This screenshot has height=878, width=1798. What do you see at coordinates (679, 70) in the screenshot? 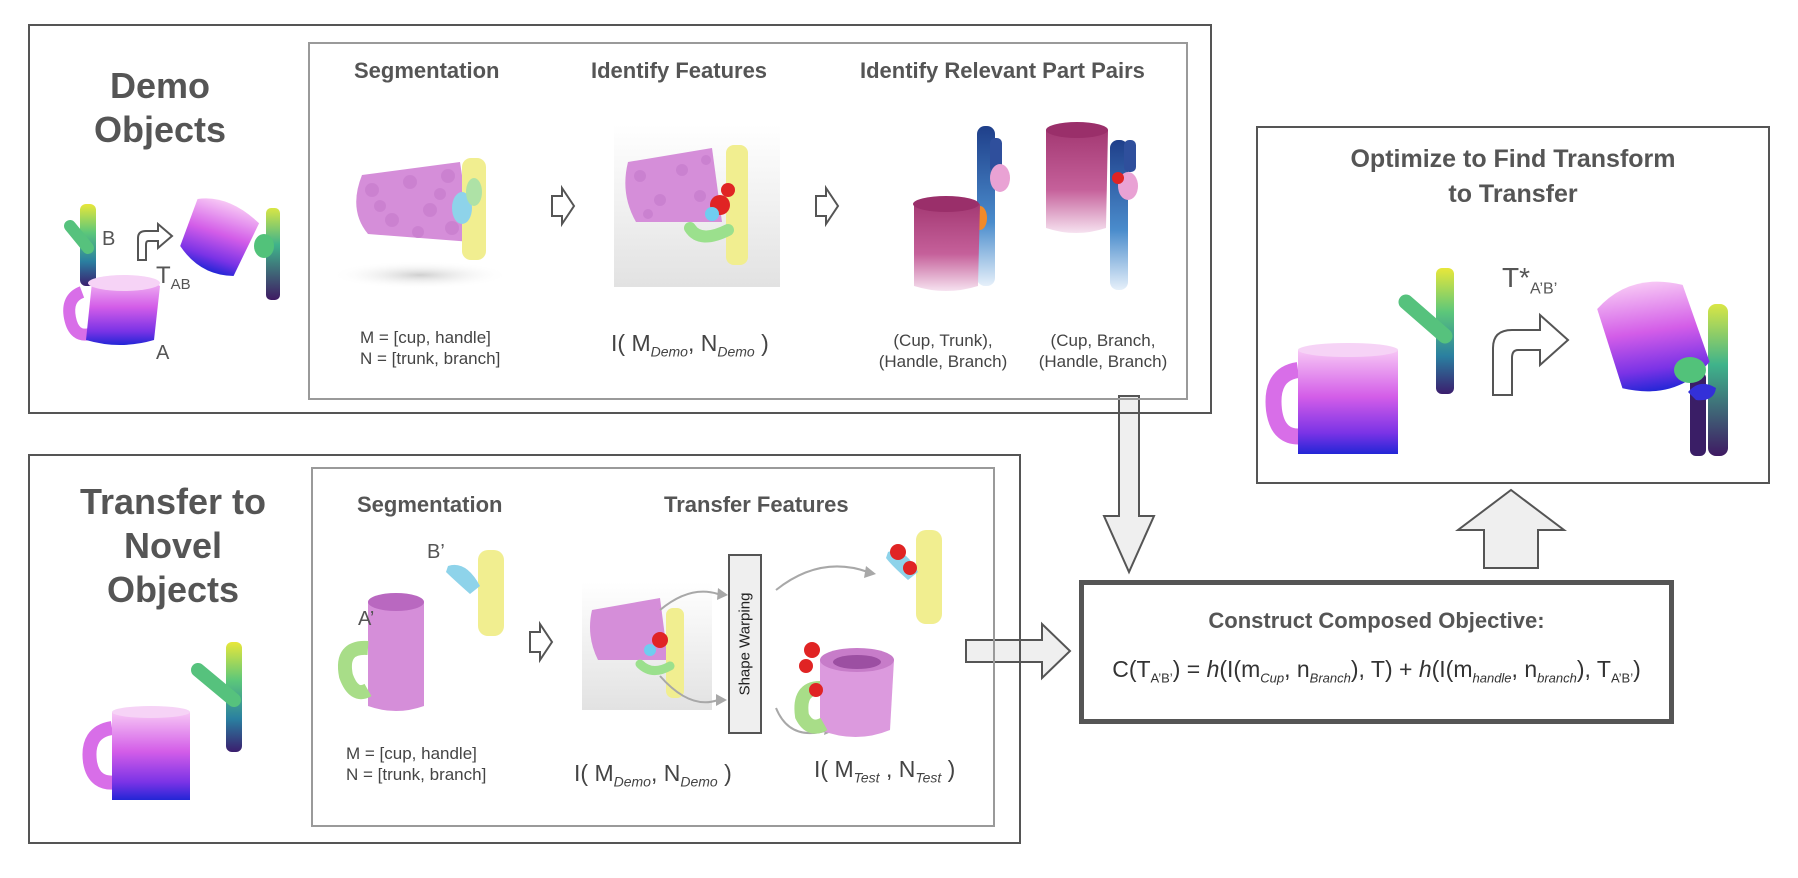
I see `demo-col-features: Identify Features` at bounding box center [679, 70].